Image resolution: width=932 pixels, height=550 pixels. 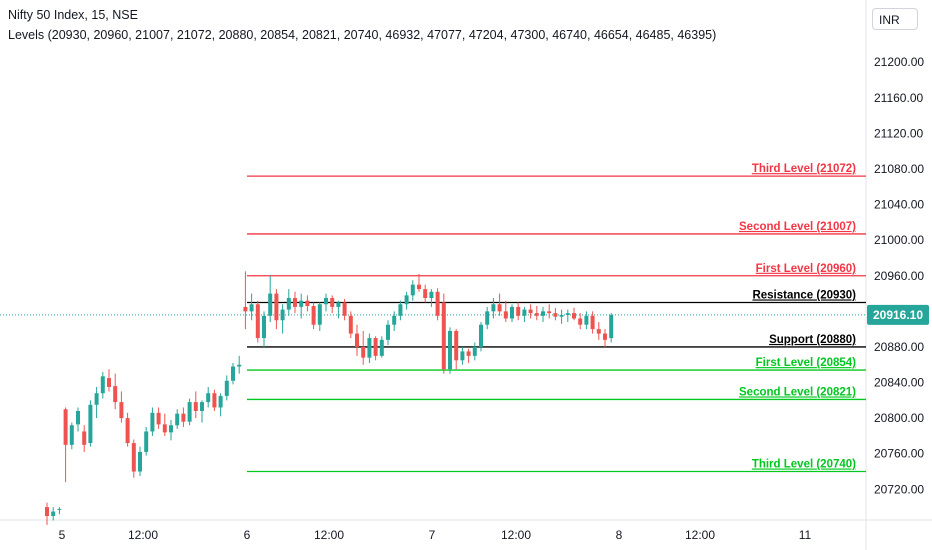 What do you see at coordinates (899, 240) in the screenshot?
I see `price-tick-label: 21000.00` at bounding box center [899, 240].